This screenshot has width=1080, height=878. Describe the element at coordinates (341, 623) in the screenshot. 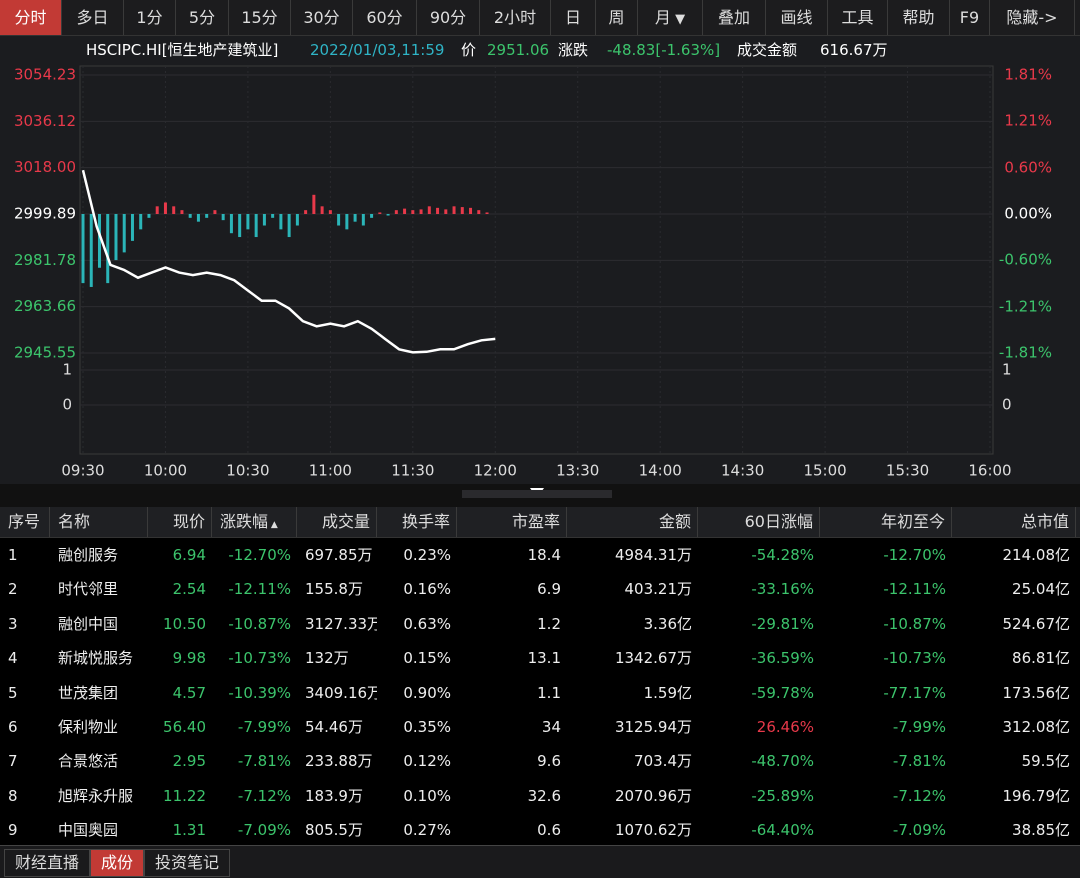

I see `table-cell: 3127.33万` at that location.